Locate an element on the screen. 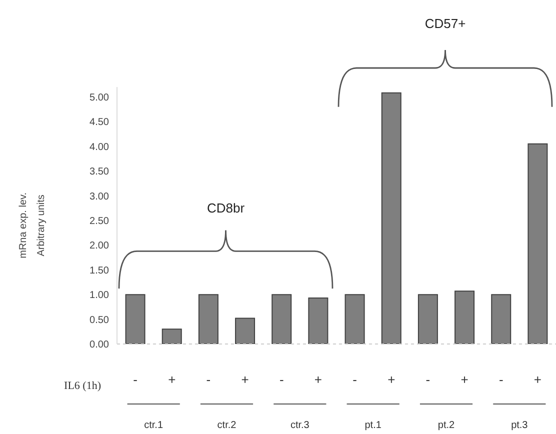 This screenshot has height=434, width=556. y-tick-label: 2.00 is located at coordinates (100, 246).